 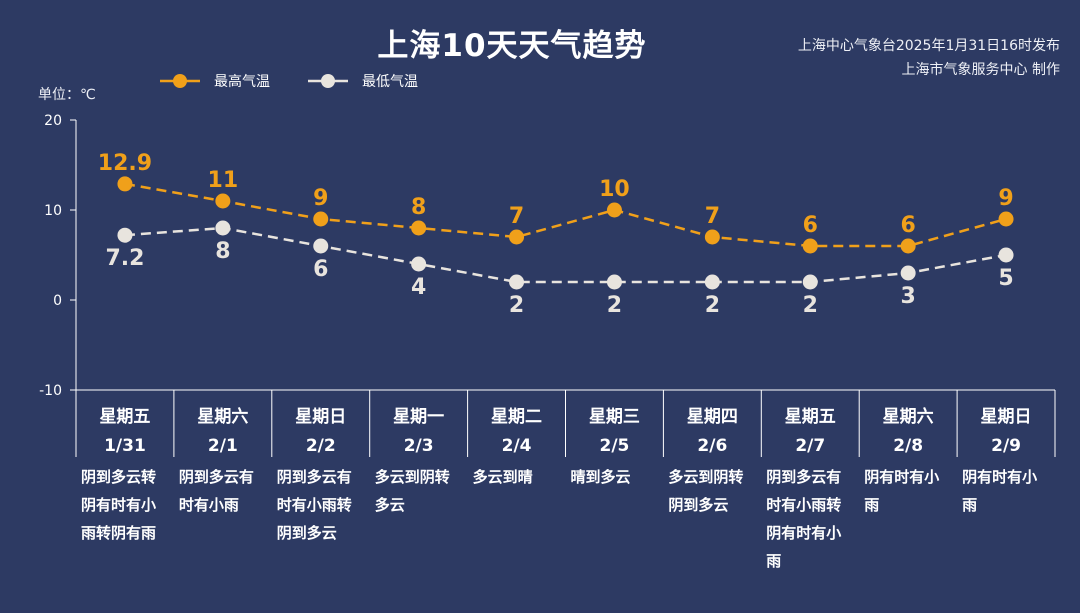 What do you see at coordinates (57, 301) in the screenshot?
I see `y-tick-label: 0` at bounding box center [57, 301].